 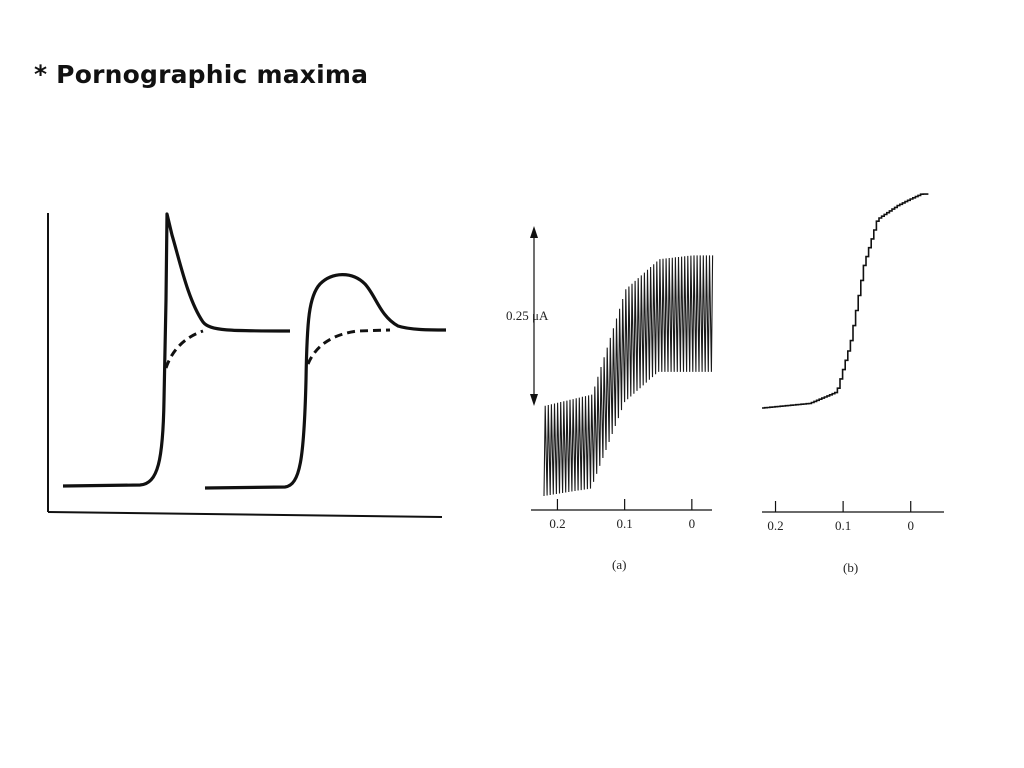 I want to click on slide-title: * Pornographic maxima, so click(x=201, y=74).